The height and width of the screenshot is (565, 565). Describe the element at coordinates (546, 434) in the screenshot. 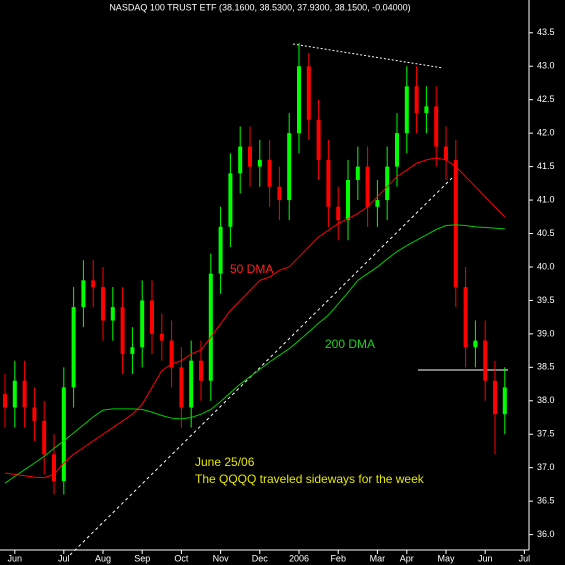

I see `y-tick-label: 37.5` at that location.